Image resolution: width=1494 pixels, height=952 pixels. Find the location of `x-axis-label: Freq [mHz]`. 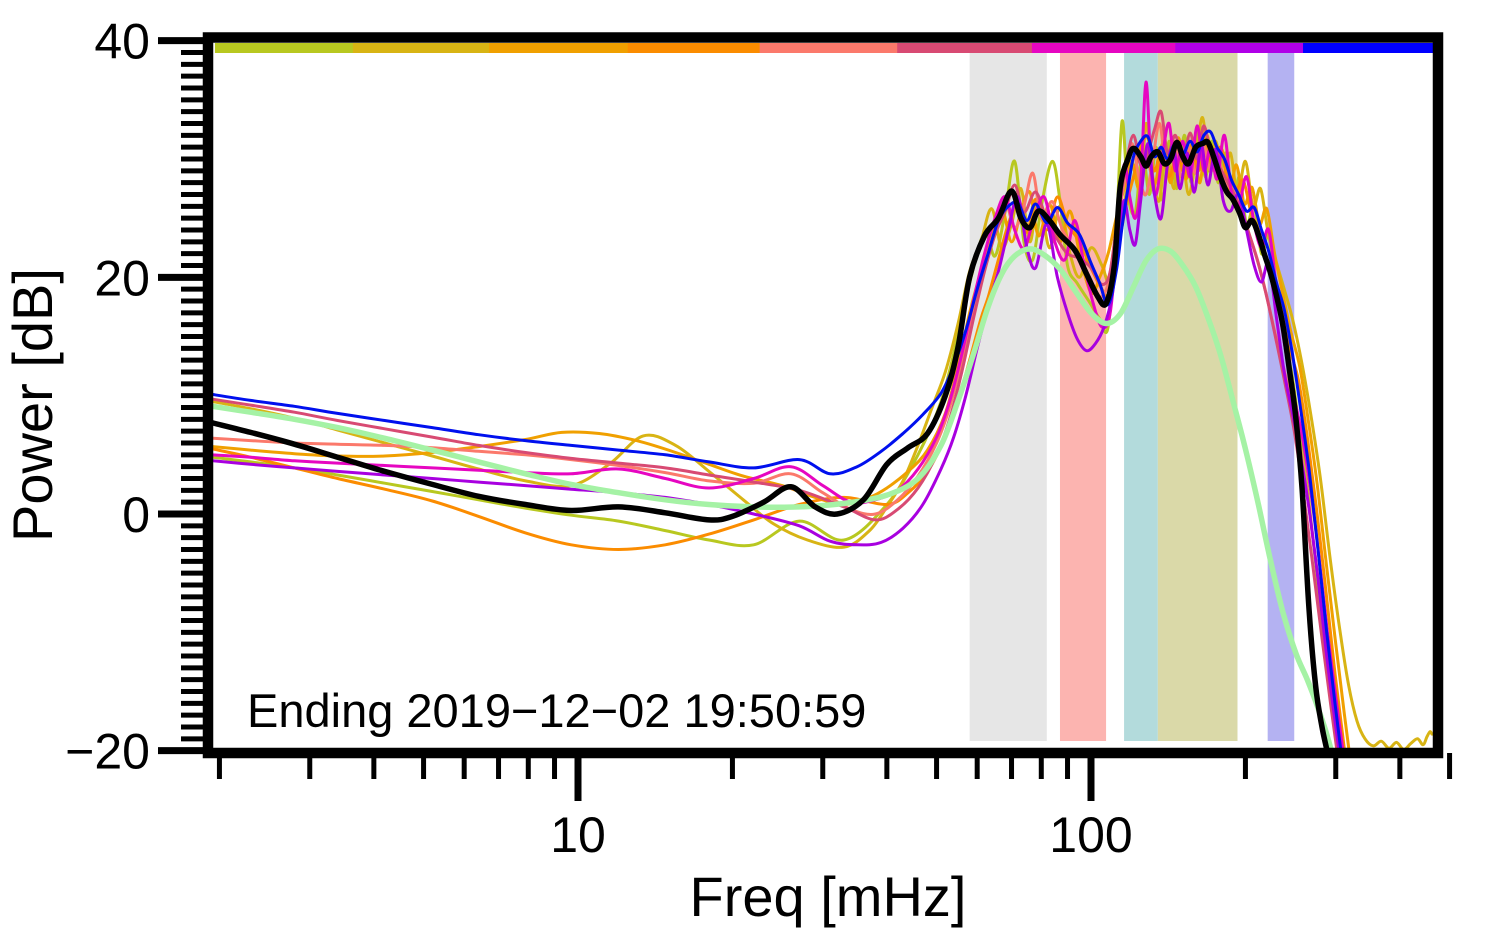

x-axis-label: Freq [mHz] is located at coordinates (828, 896).